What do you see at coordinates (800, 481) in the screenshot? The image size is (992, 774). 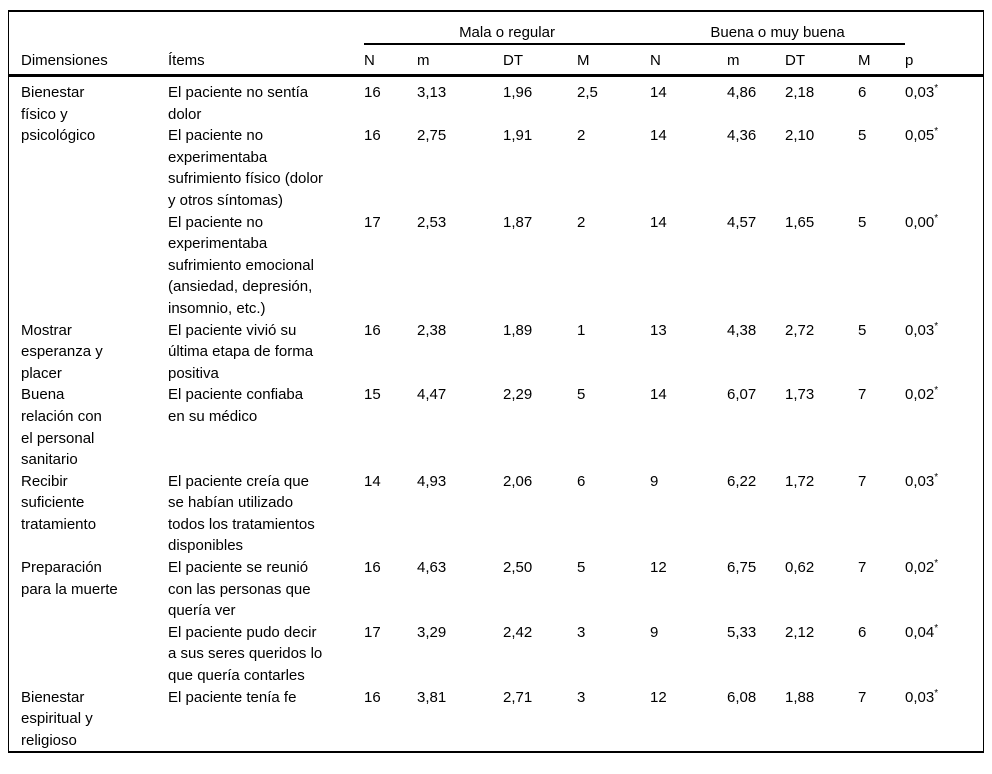 I see `stat-cell-dt-buena: 1,72` at bounding box center [800, 481].